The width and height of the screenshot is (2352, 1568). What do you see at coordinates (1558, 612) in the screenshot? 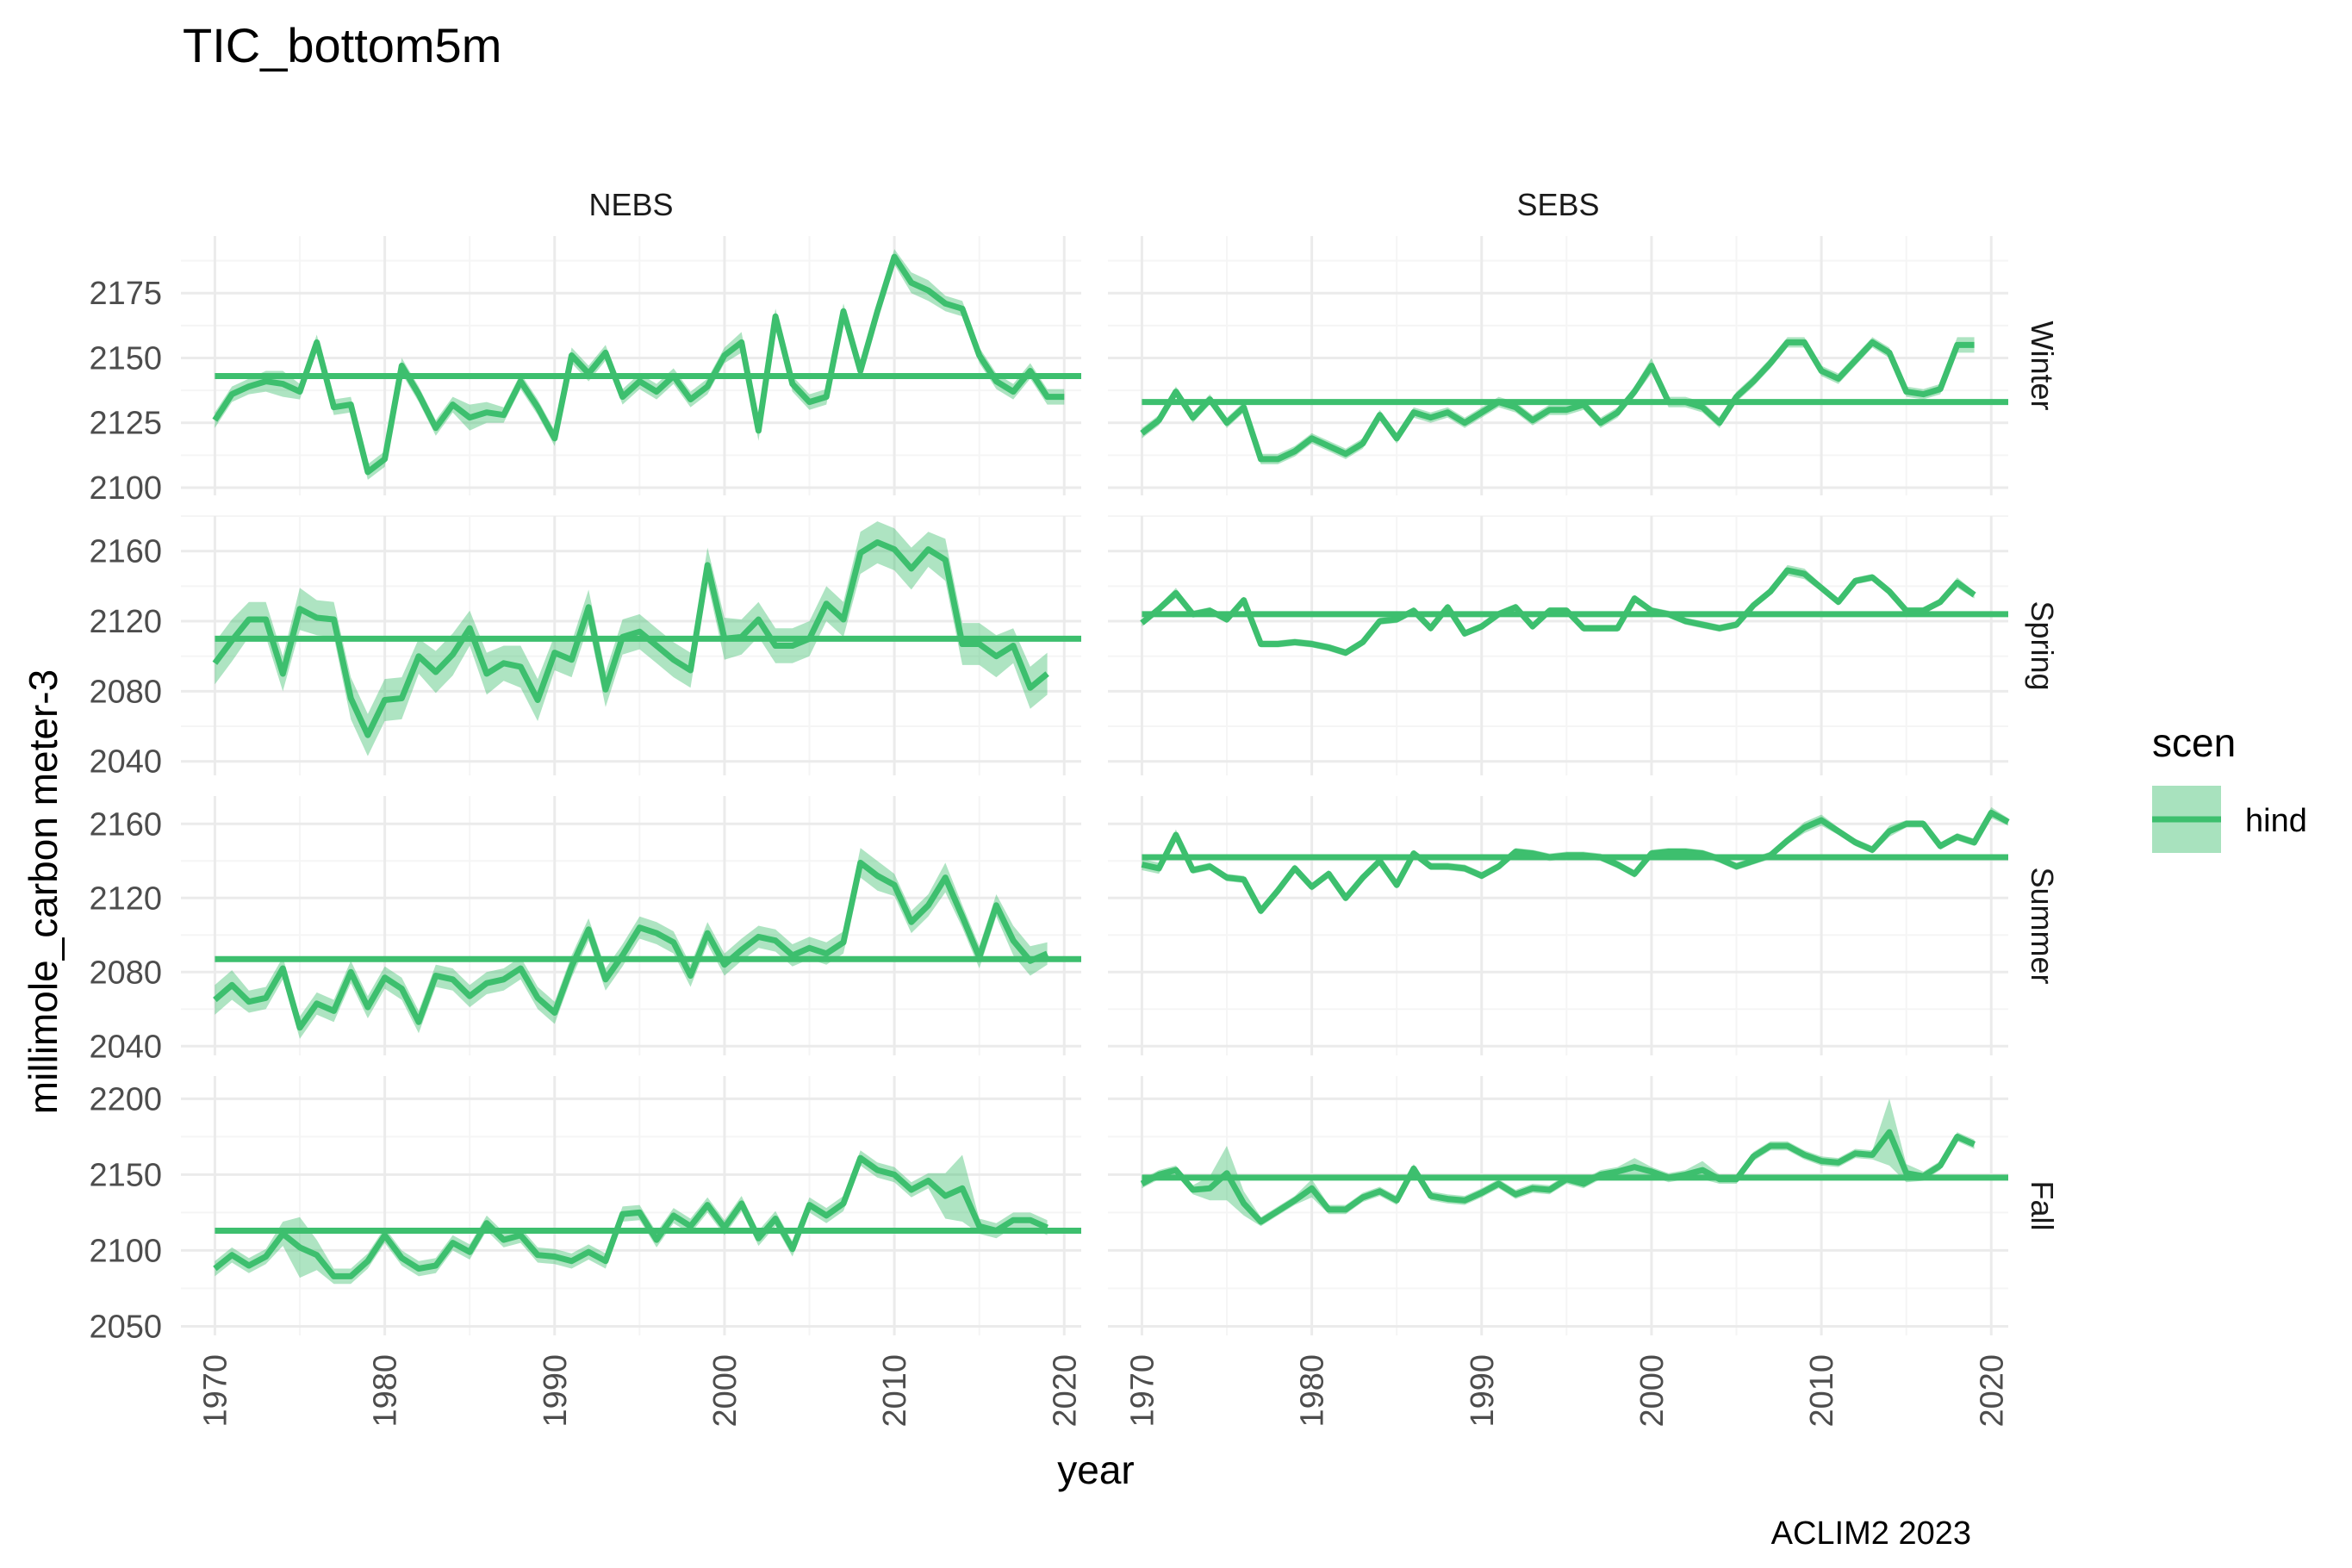
I see `series-line-sebs-spring` at bounding box center [1558, 612].